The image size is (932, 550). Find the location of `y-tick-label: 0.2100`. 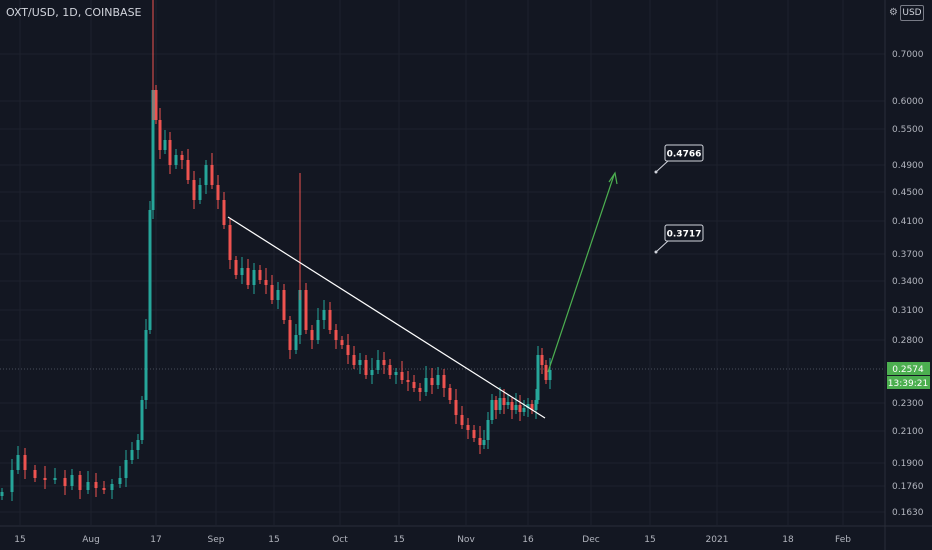

y-tick-label: 0.2100 is located at coordinates (908, 432).